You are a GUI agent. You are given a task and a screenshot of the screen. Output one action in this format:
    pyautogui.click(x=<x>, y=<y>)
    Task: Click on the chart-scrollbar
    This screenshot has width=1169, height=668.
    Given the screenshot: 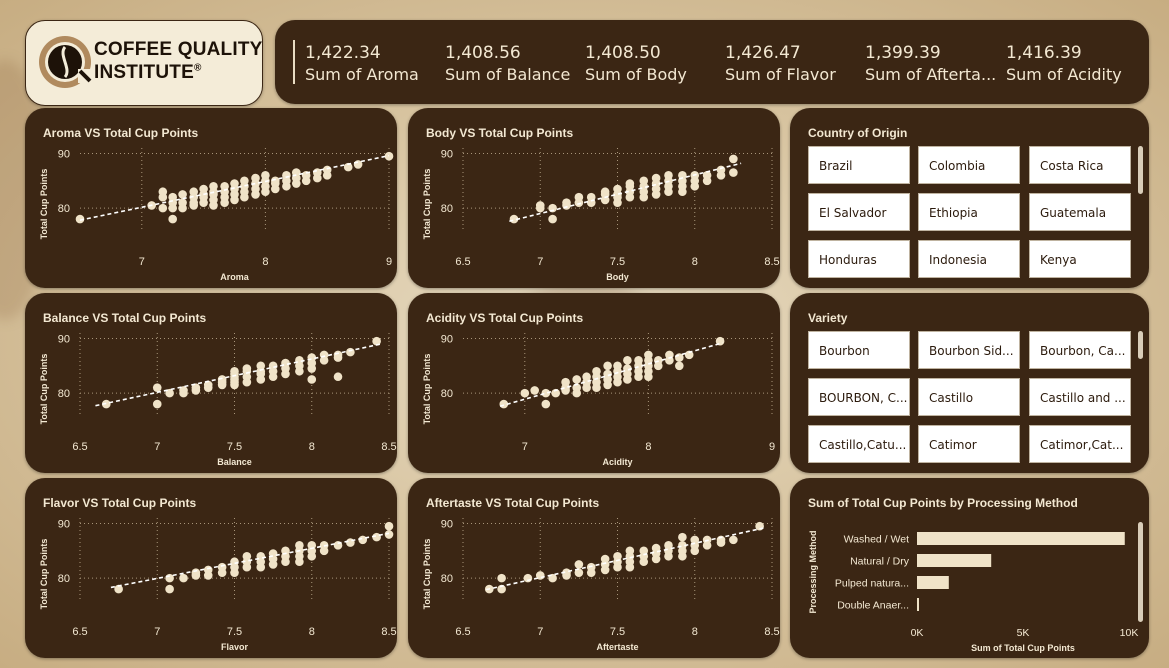 What is the action you would take?
    pyautogui.click(x=1140, y=572)
    